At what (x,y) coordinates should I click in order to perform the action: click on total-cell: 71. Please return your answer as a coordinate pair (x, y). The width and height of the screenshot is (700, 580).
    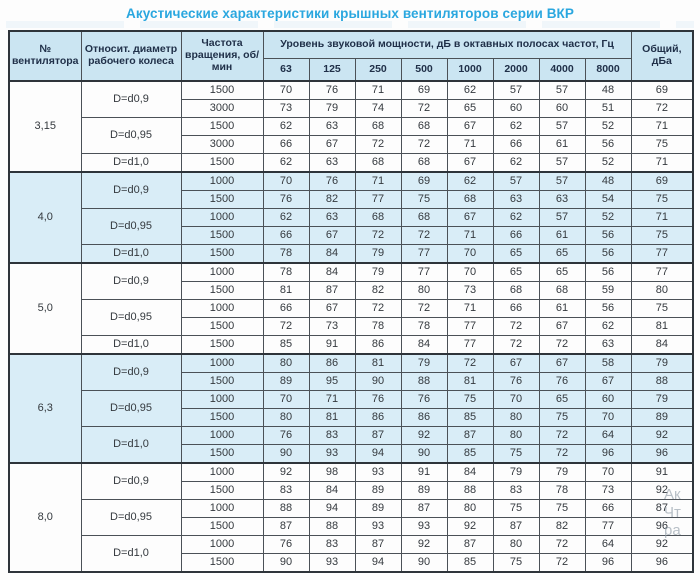
    Looking at the image, I should click on (662, 217).